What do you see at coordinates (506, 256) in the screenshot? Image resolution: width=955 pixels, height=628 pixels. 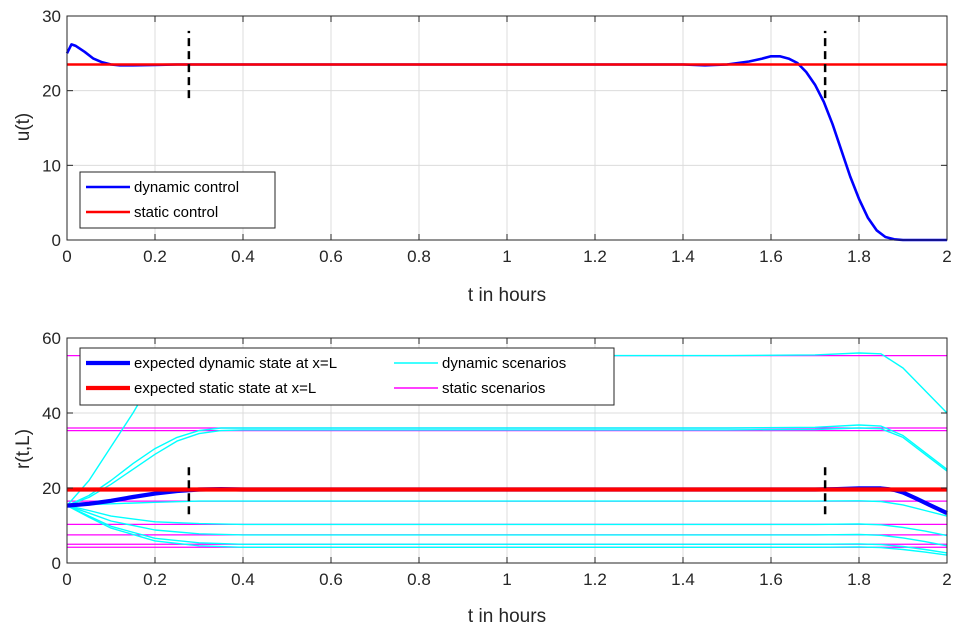 I see `control-x-tick-label: 1` at bounding box center [506, 256].